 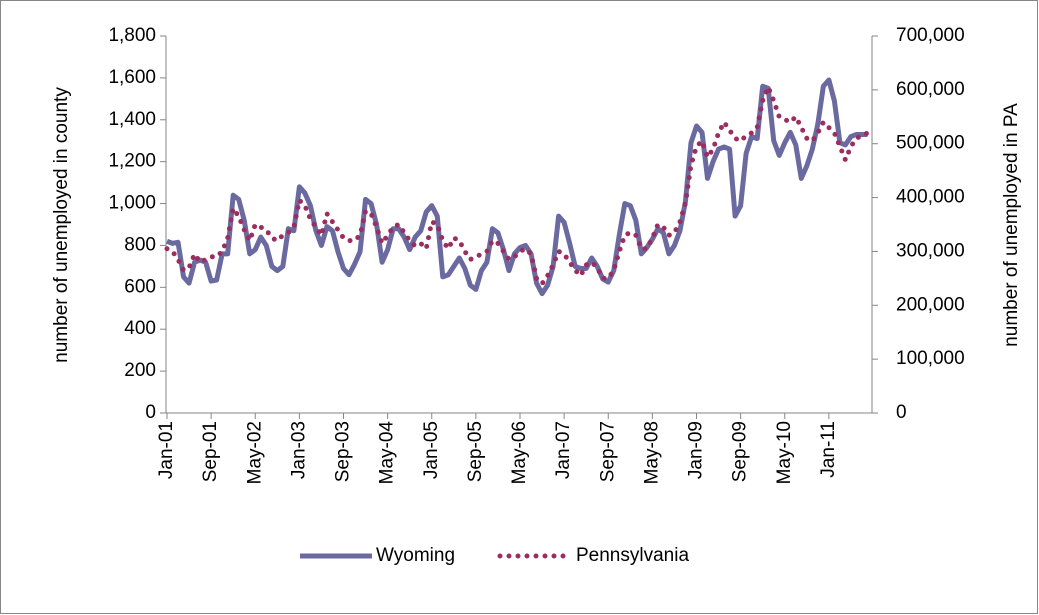 I want to click on y2-tick-label: 200,000, so click(x=930, y=304).